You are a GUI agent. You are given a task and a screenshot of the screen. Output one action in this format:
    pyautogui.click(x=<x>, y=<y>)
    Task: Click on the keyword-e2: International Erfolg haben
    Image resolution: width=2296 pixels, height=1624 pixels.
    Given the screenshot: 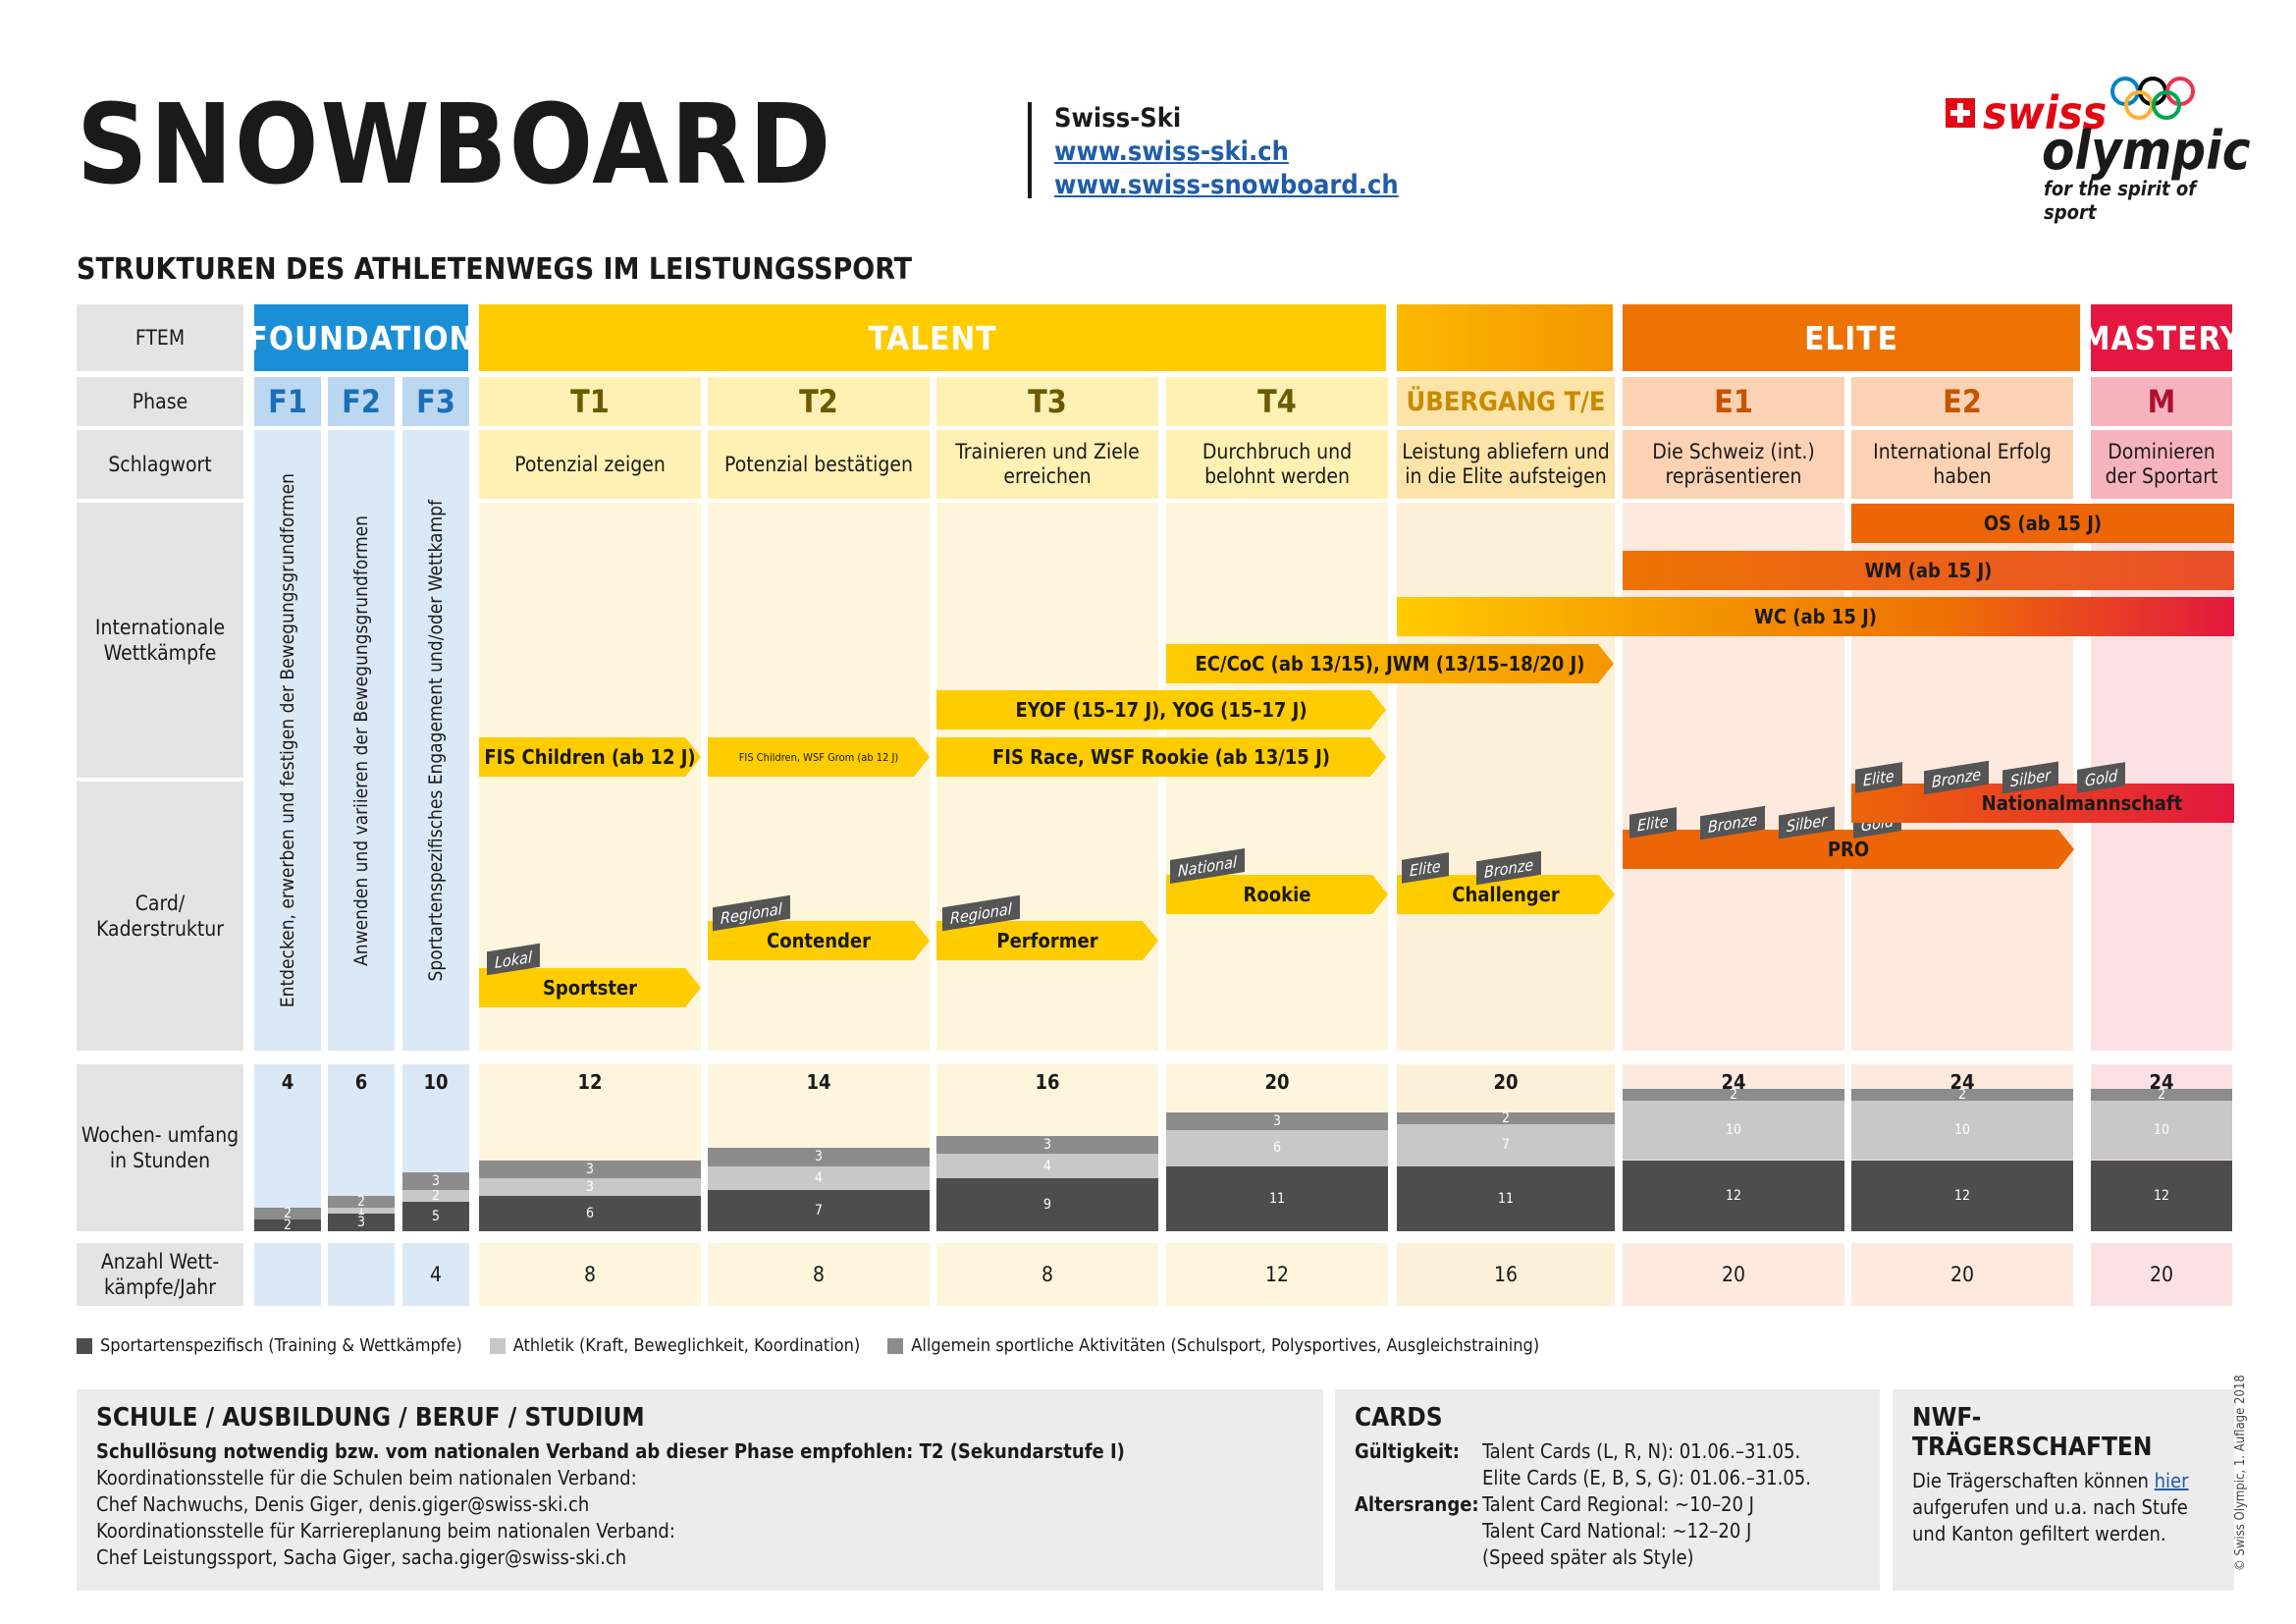 What is the action you would take?
    pyautogui.click(x=1962, y=464)
    